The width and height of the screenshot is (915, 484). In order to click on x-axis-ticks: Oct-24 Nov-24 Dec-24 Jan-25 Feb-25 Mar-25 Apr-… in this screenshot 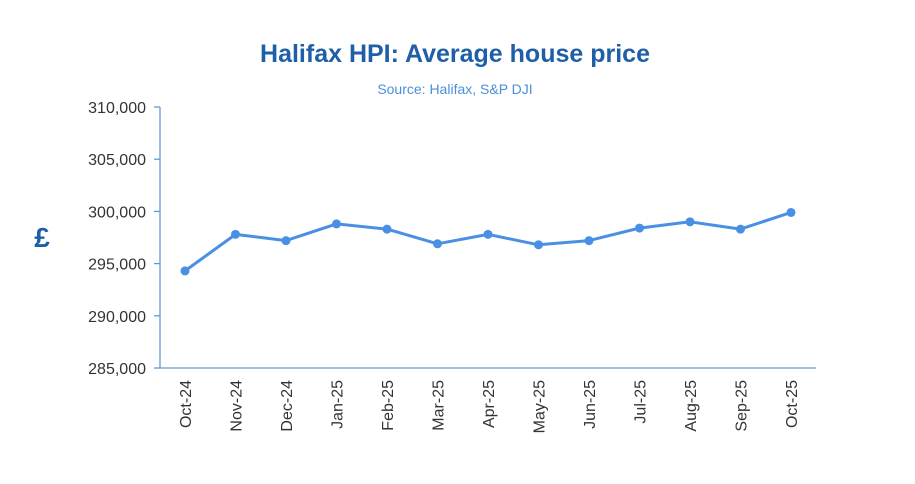, I will do `click(489, 406)`.